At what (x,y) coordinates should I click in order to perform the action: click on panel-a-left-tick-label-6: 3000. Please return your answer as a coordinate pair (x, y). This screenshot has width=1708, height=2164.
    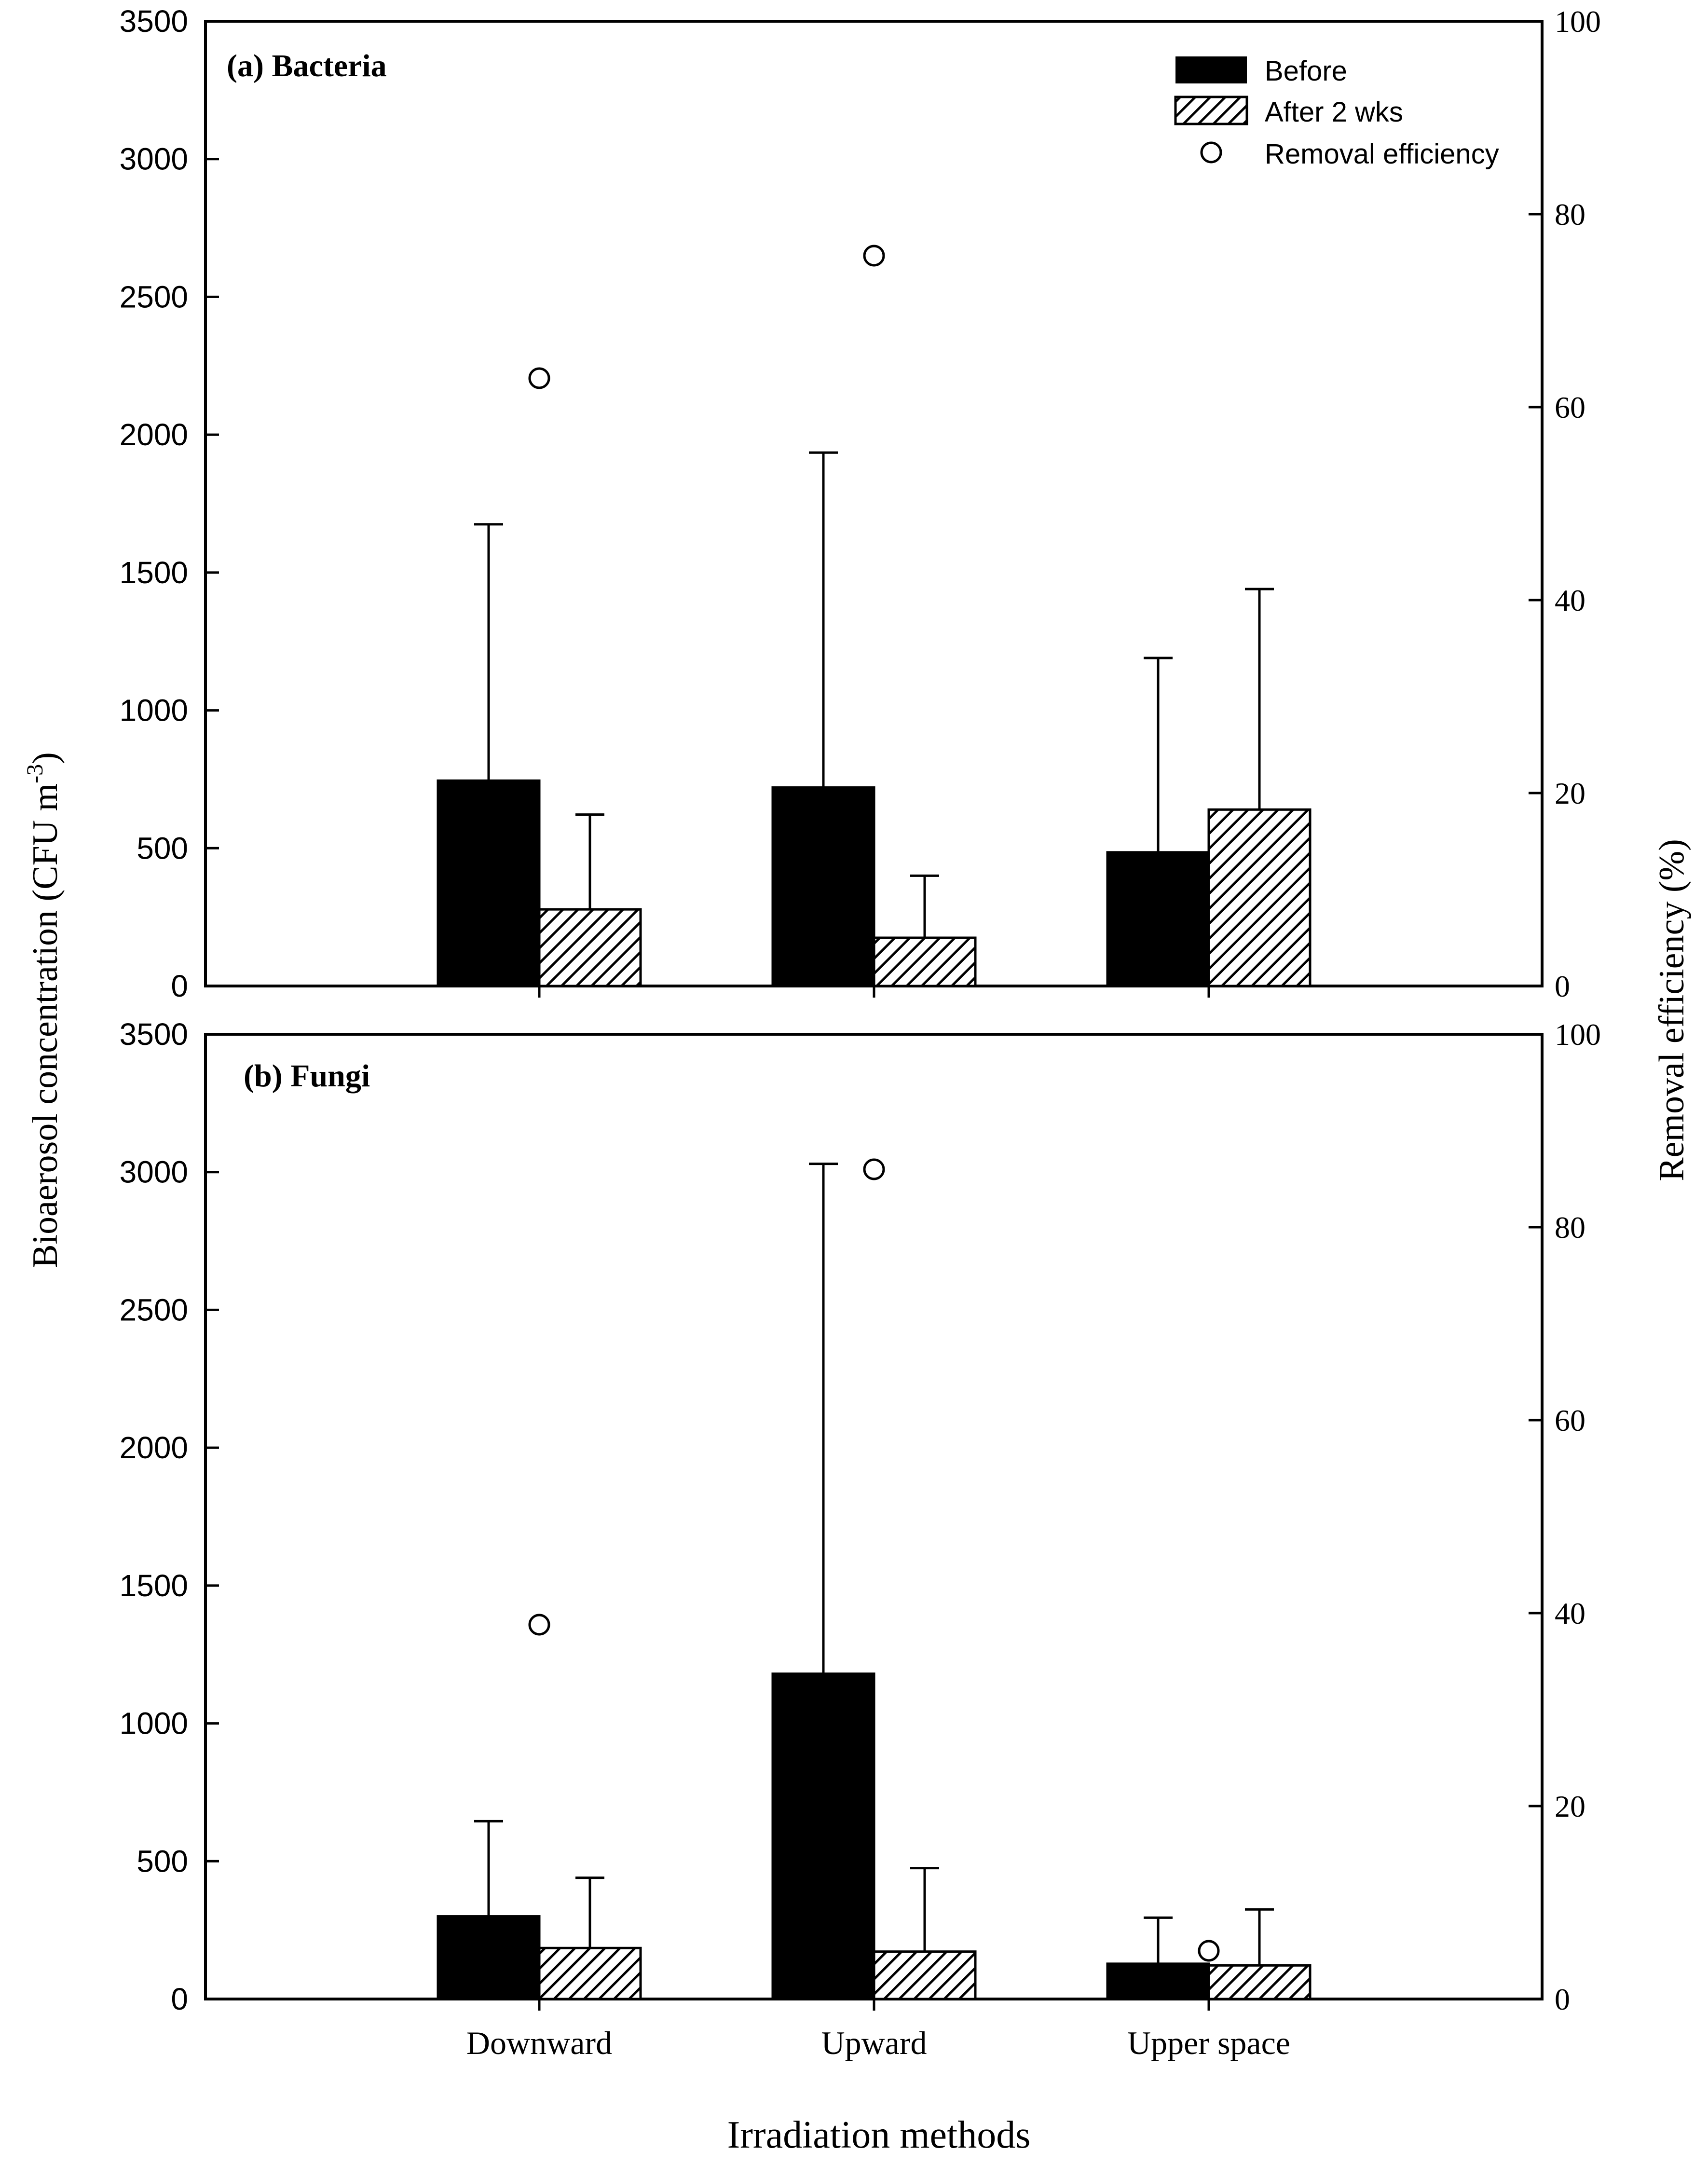
    Looking at the image, I should click on (154, 159).